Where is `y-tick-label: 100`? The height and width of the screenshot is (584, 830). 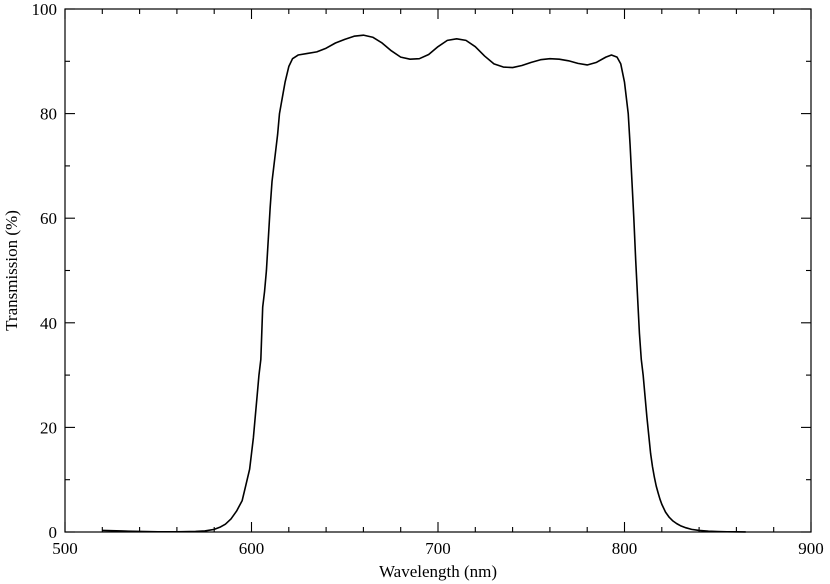
y-tick-label: 100 is located at coordinates (45, 9).